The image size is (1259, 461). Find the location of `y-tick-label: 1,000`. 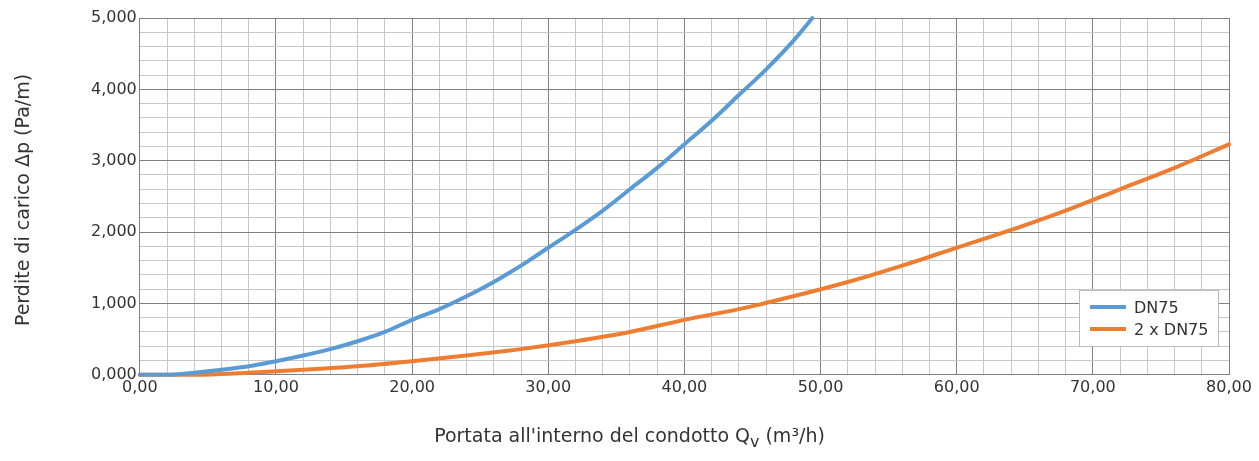

y-tick-label: 1,000 is located at coordinates (113, 302).